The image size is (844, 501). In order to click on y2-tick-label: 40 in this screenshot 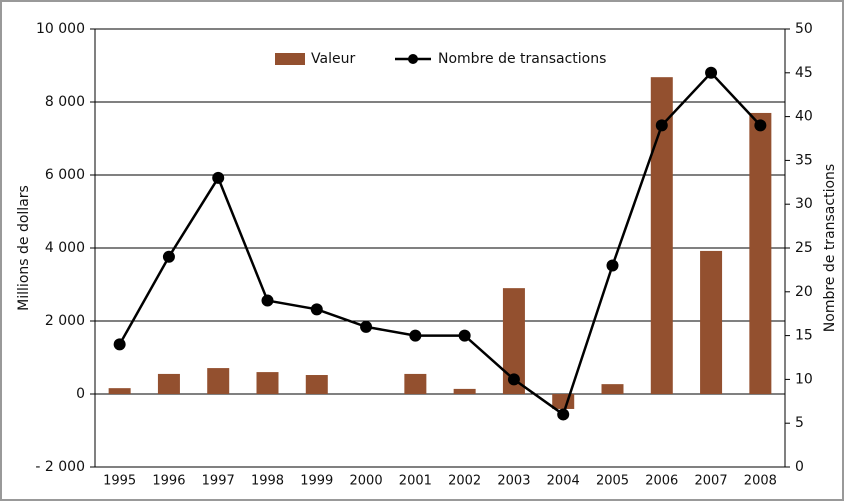, I will do `click(804, 117)`.